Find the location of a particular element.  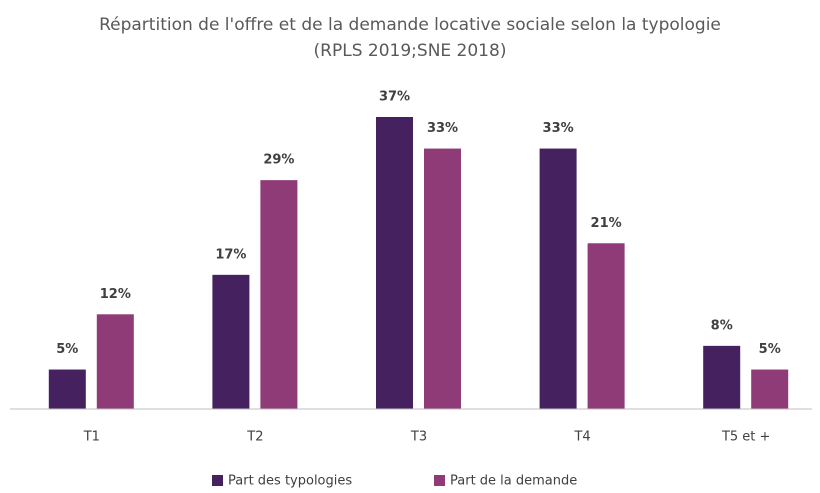

data-label: 21% is located at coordinates (606, 223).